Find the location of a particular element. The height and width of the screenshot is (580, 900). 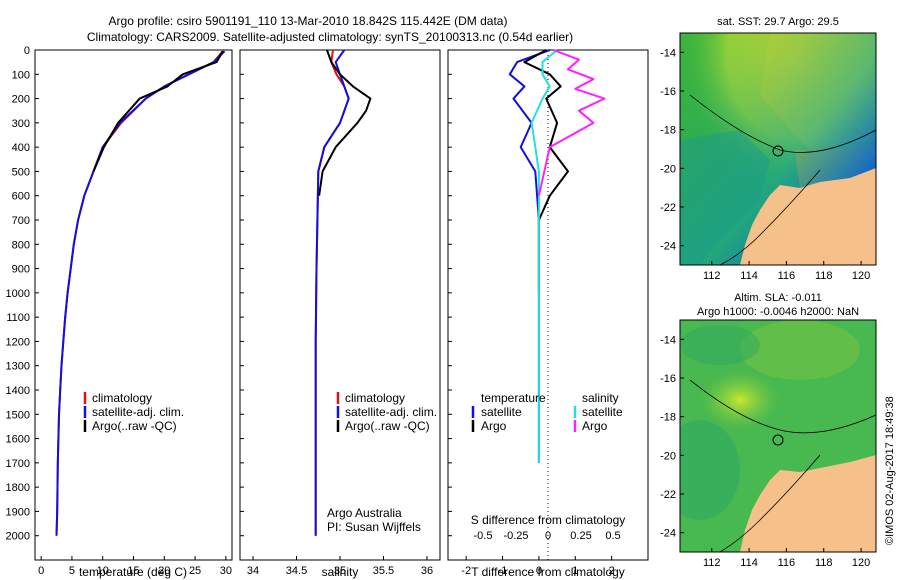

x-tick-label: 35 is located at coordinates (340, 571).